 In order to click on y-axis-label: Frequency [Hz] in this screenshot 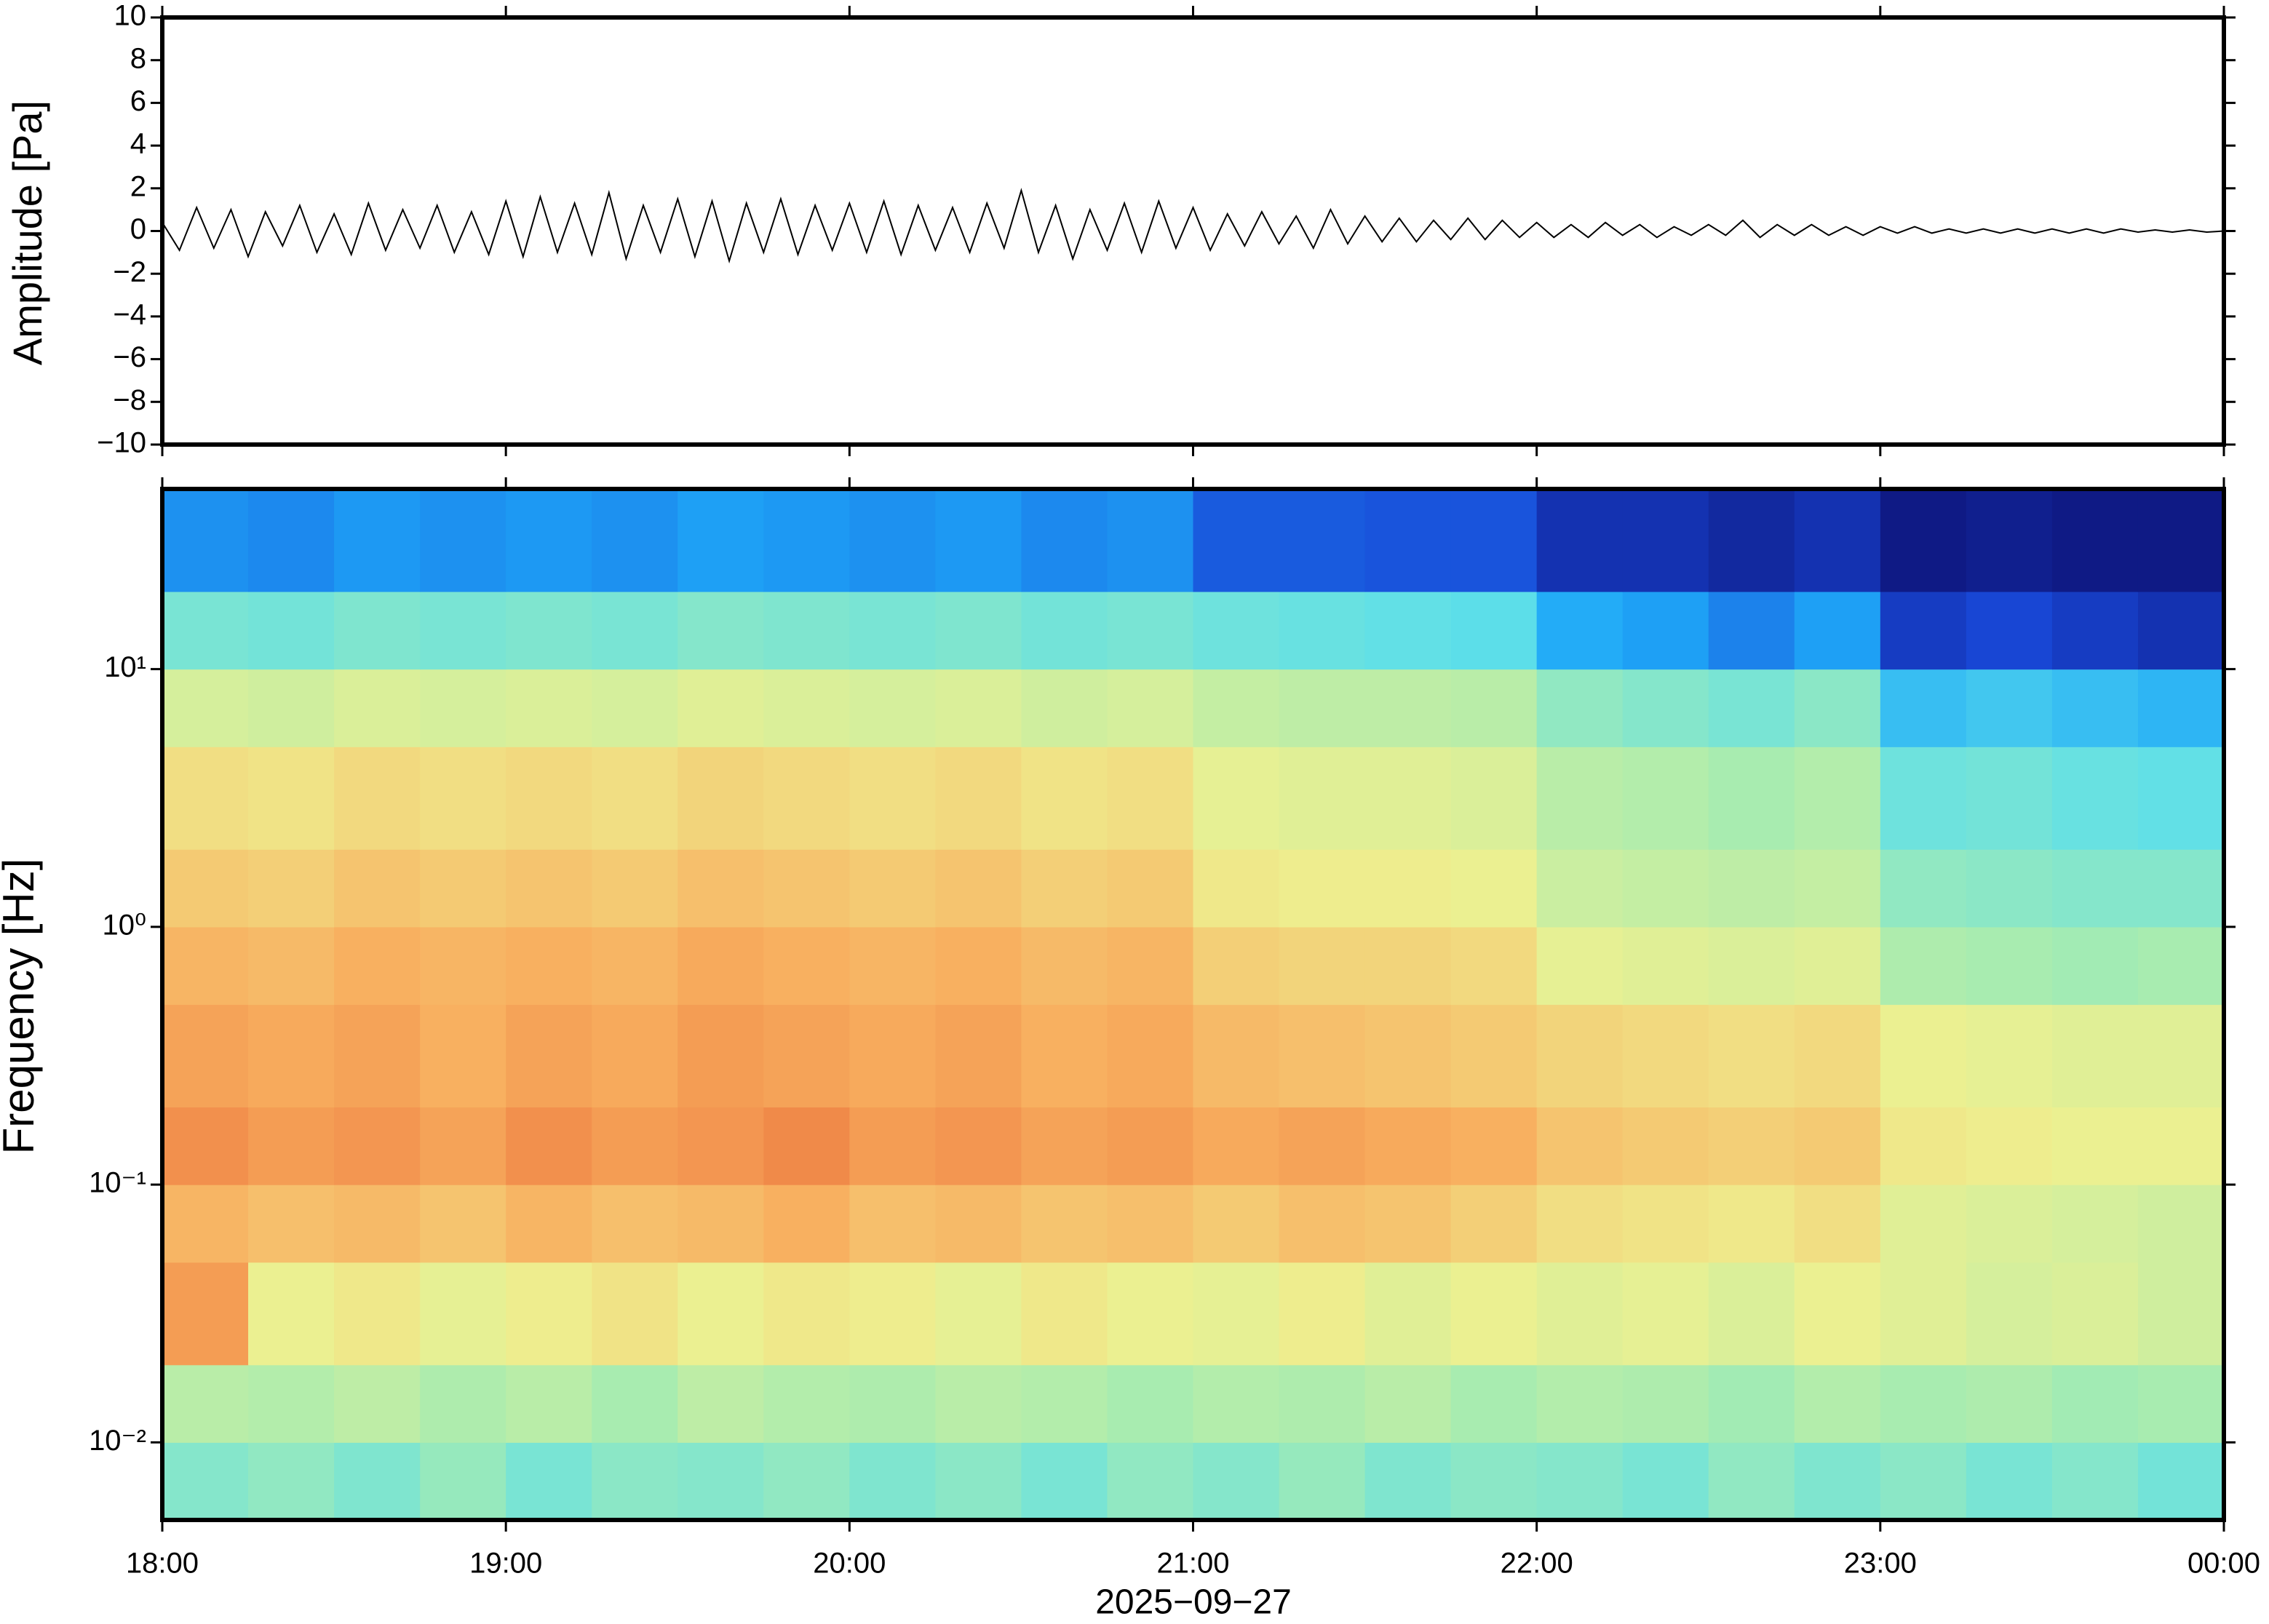, I will do `click(21, 1007)`.